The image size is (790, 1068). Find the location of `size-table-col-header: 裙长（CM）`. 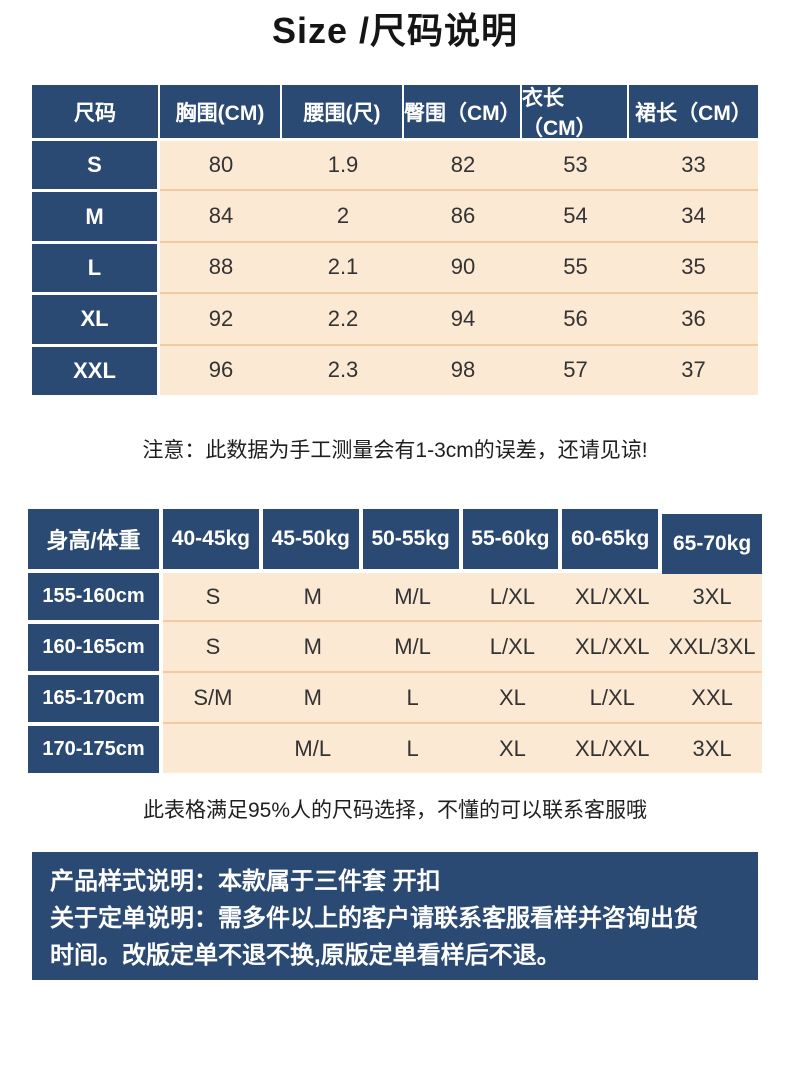

size-table-col-header: 裙长（CM） is located at coordinates (693, 111).